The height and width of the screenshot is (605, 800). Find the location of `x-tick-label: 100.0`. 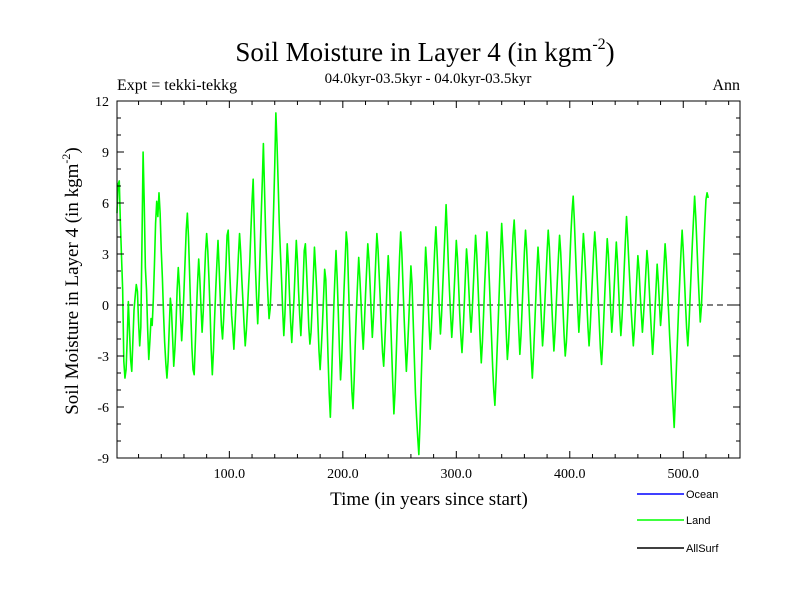

x-tick-label: 100.0 is located at coordinates (230, 474).